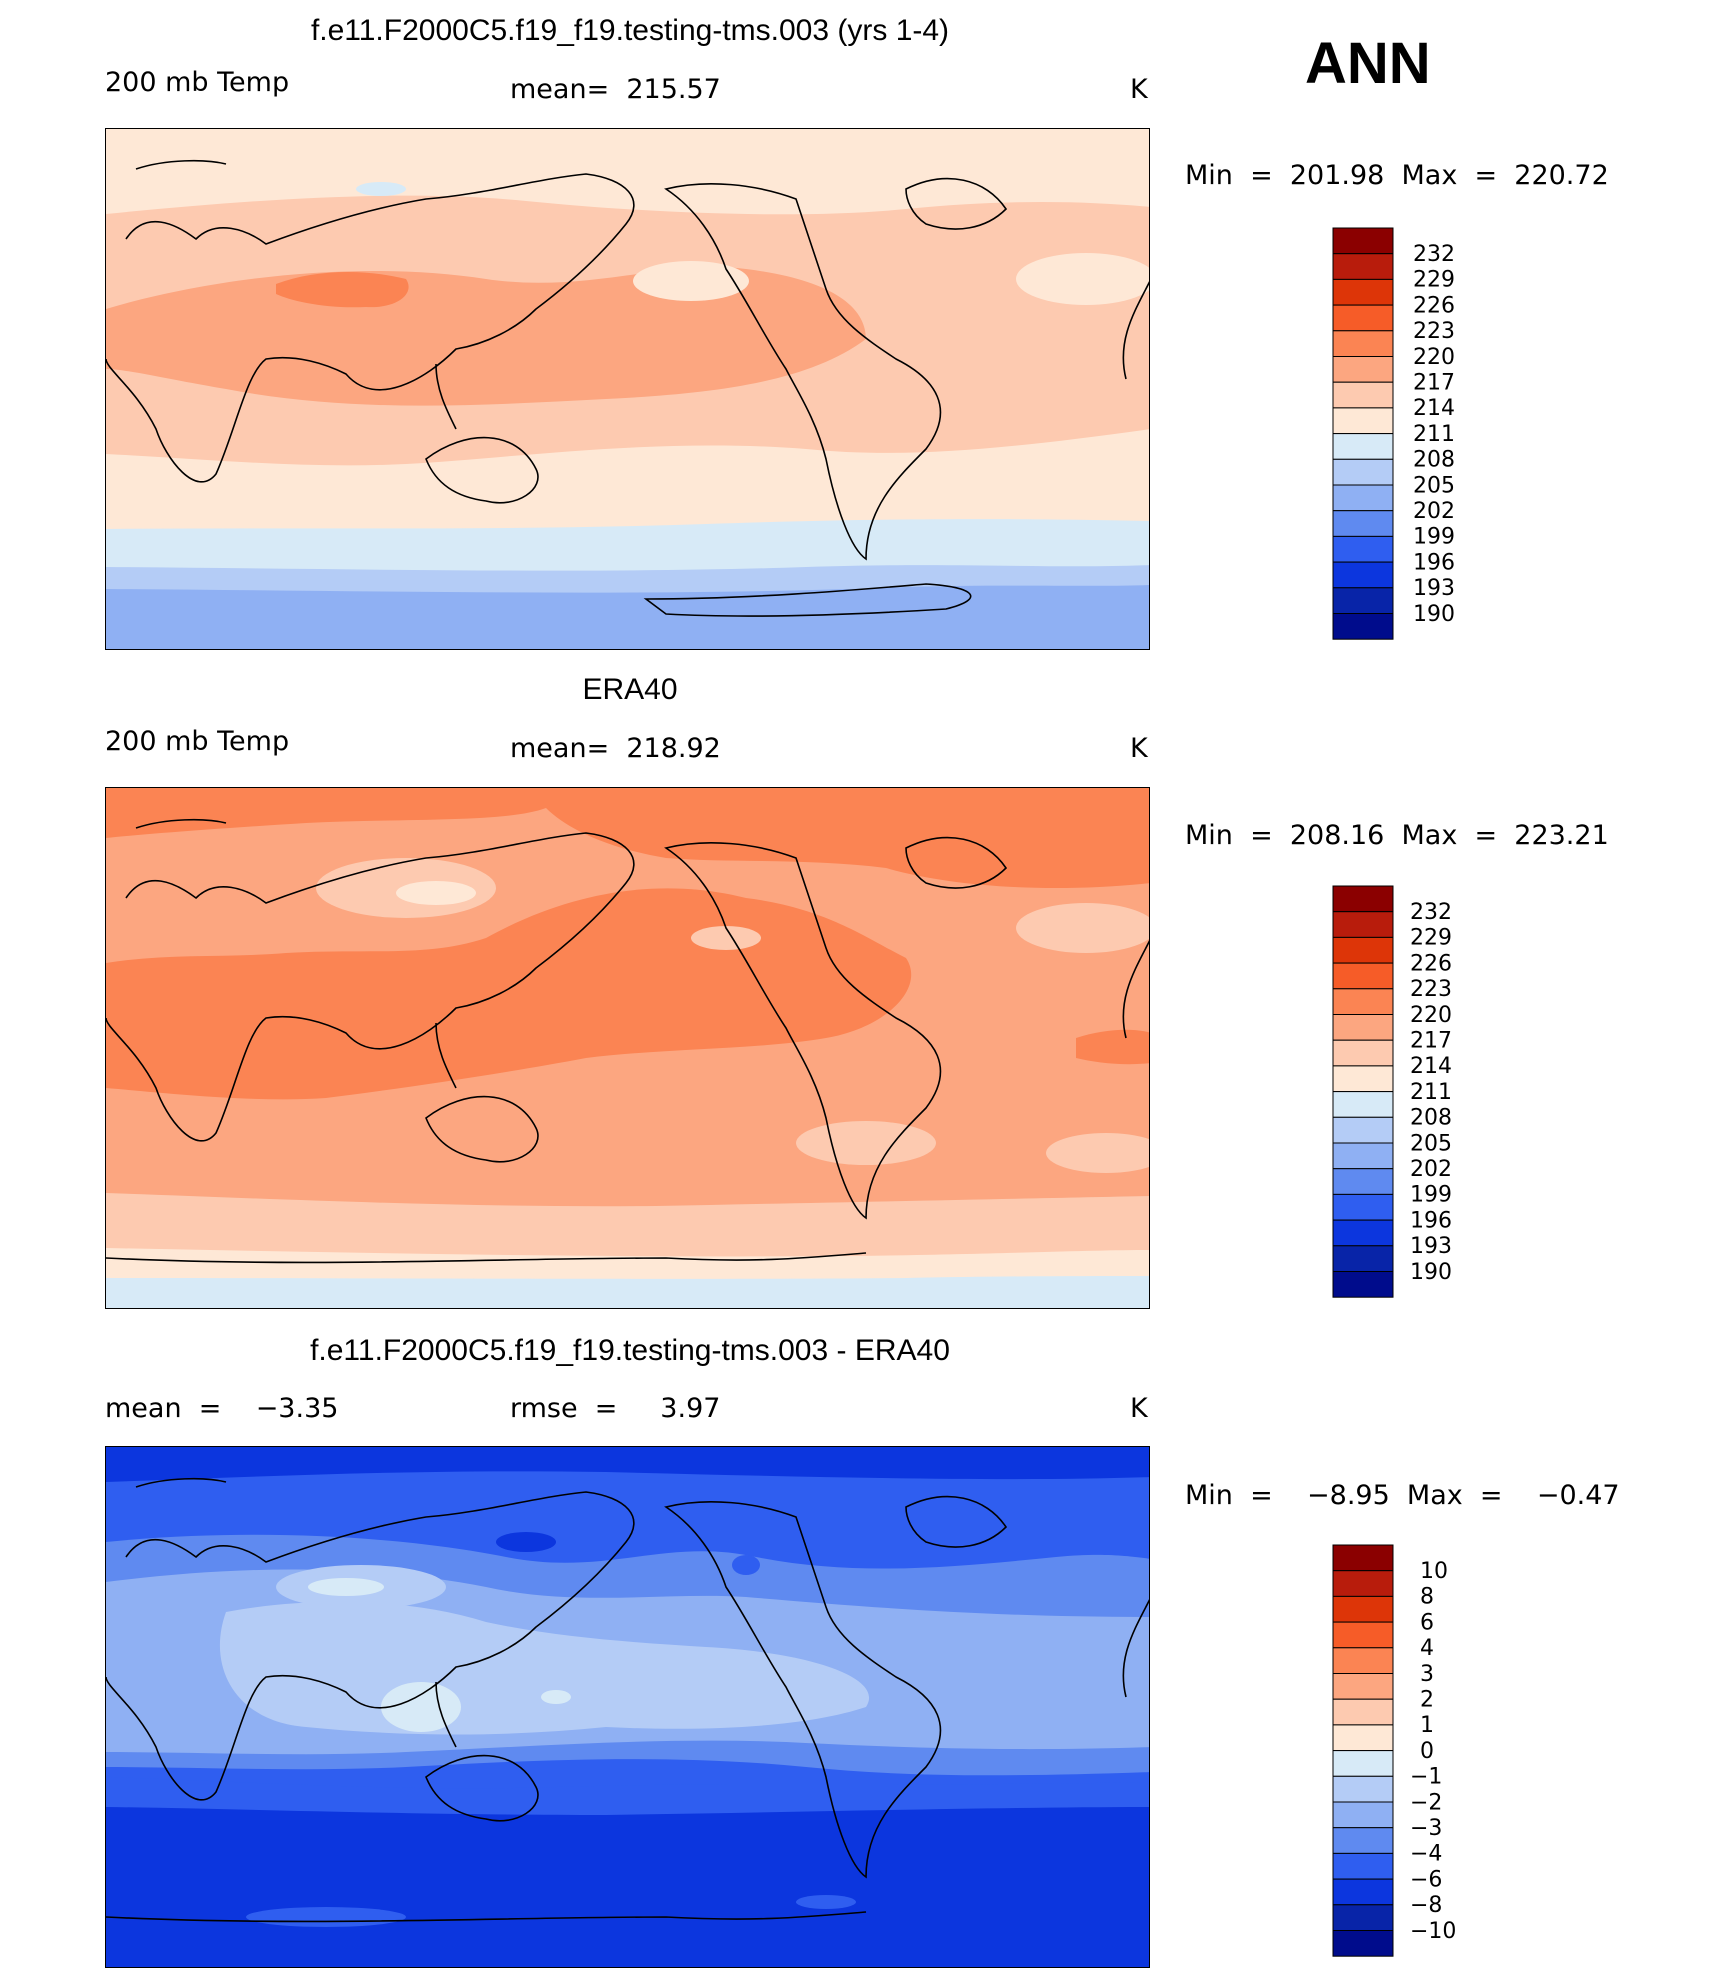 The width and height of the screenshot is (1710, 1975). What do you see at coordinates (1434, 614) in the screenshot?
I see `cbar1-tick-label: 190` at bounding box center [1434, 614].